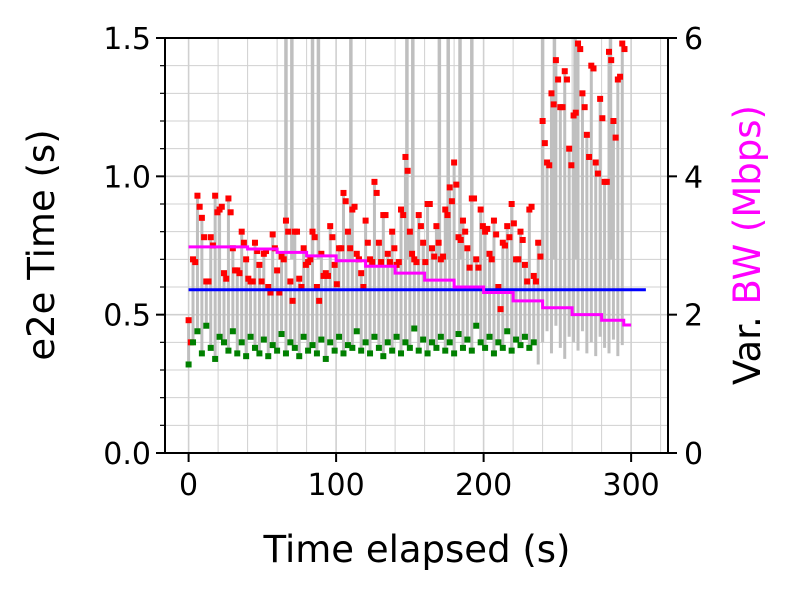 The image size is (797, 595). What do you see at coordinates (747, 245) in the screenshot?
I see `right-y-axis-title: Var. BW (Mbps)` at bounding box center [747, 245].